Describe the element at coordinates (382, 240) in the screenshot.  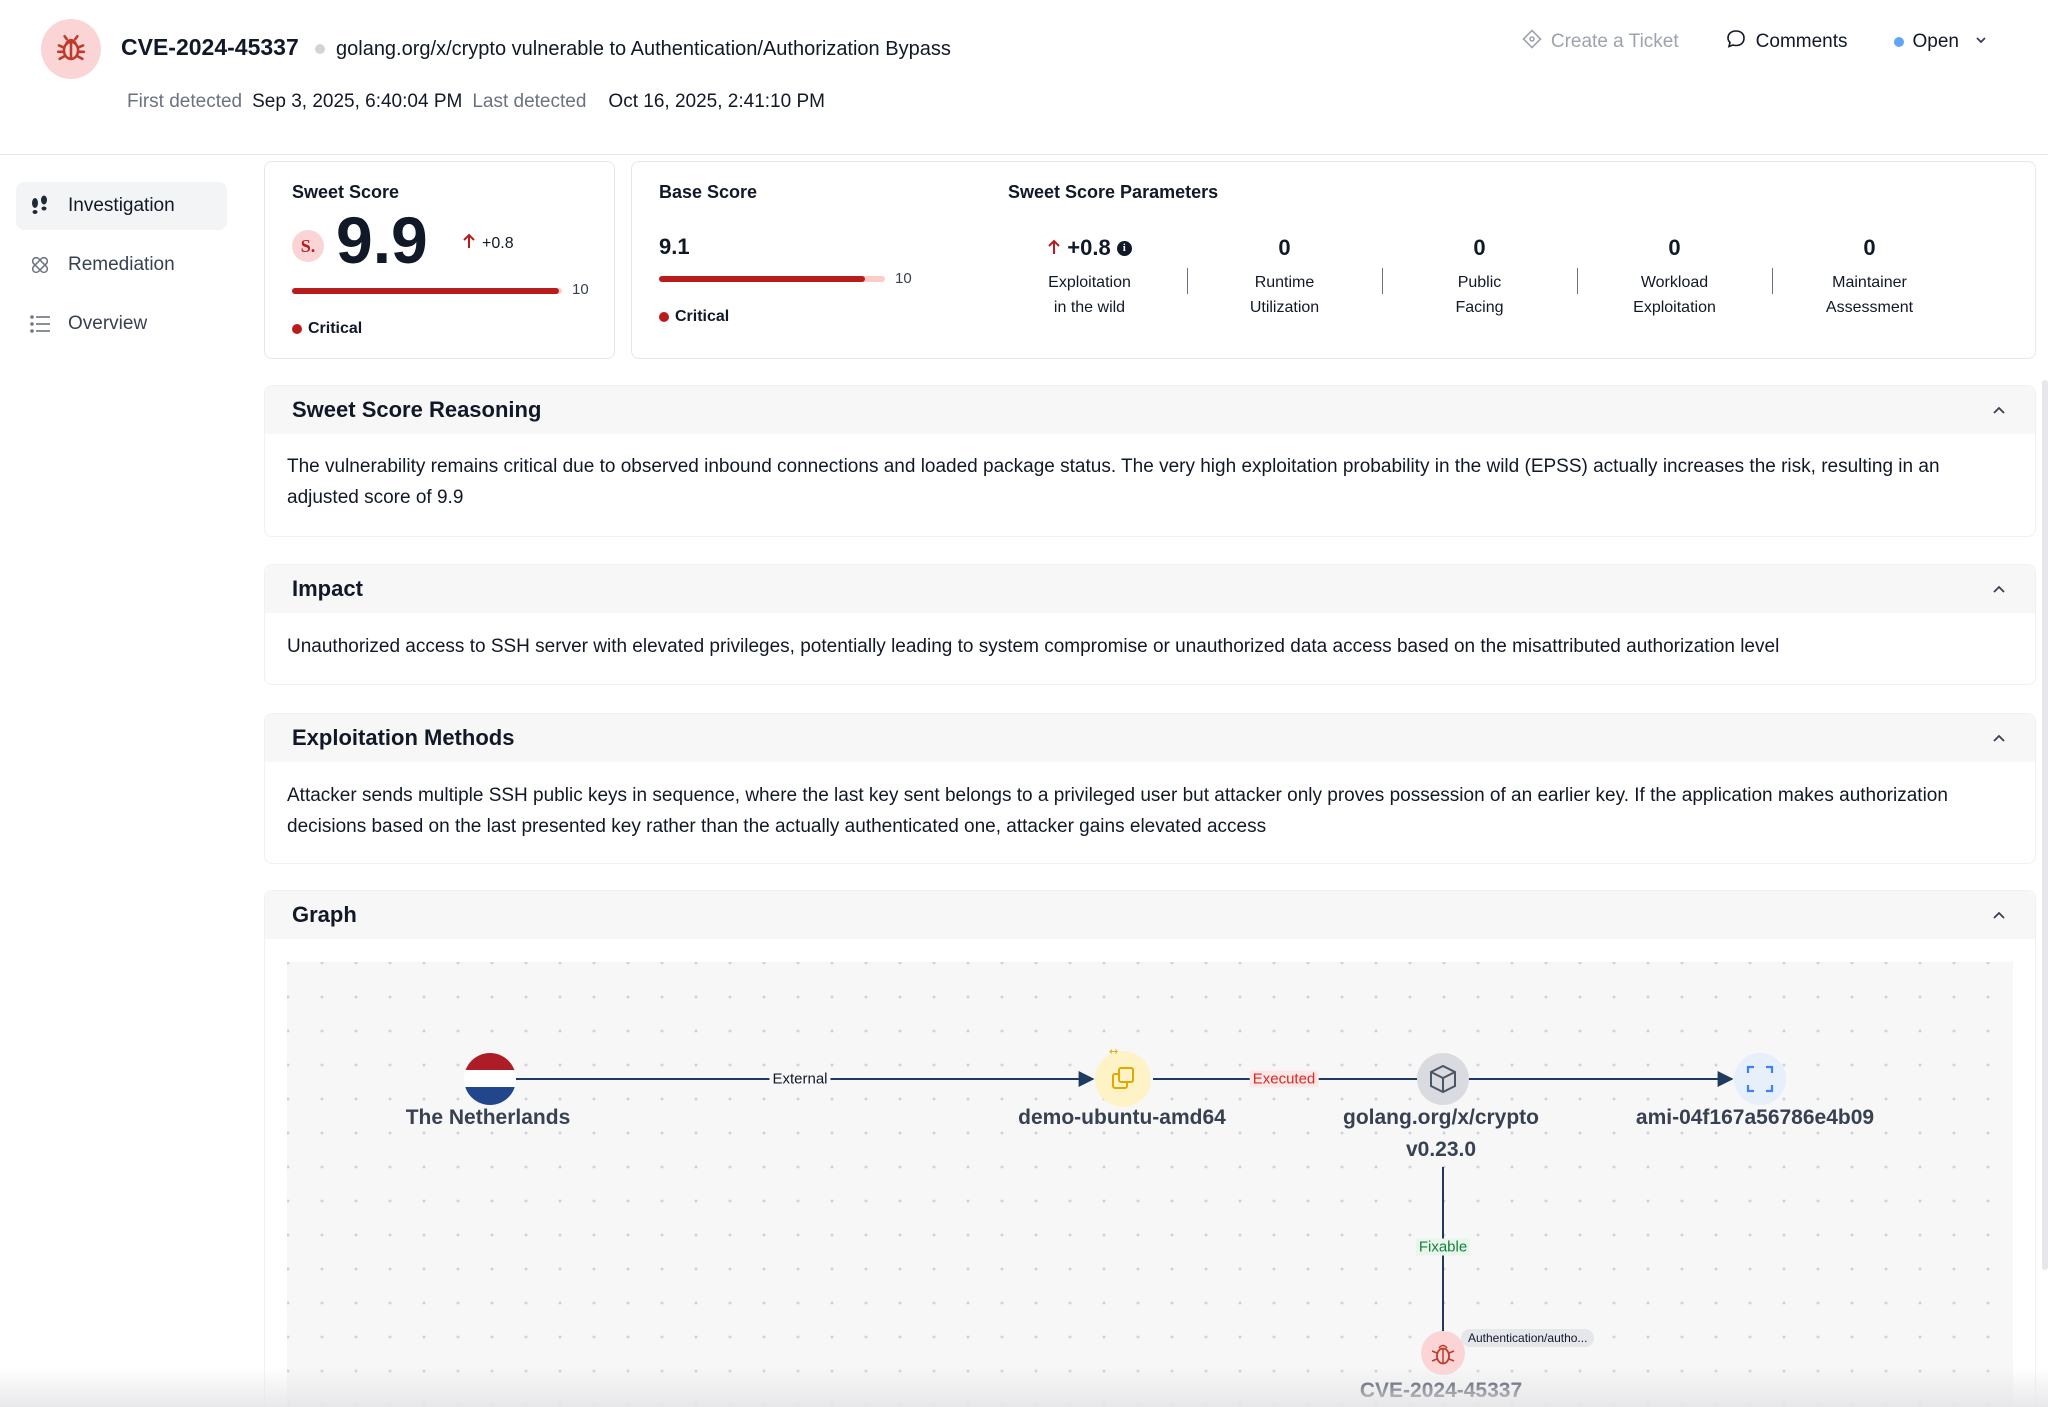
I see `sweet-score-value: 9.9` at that location.